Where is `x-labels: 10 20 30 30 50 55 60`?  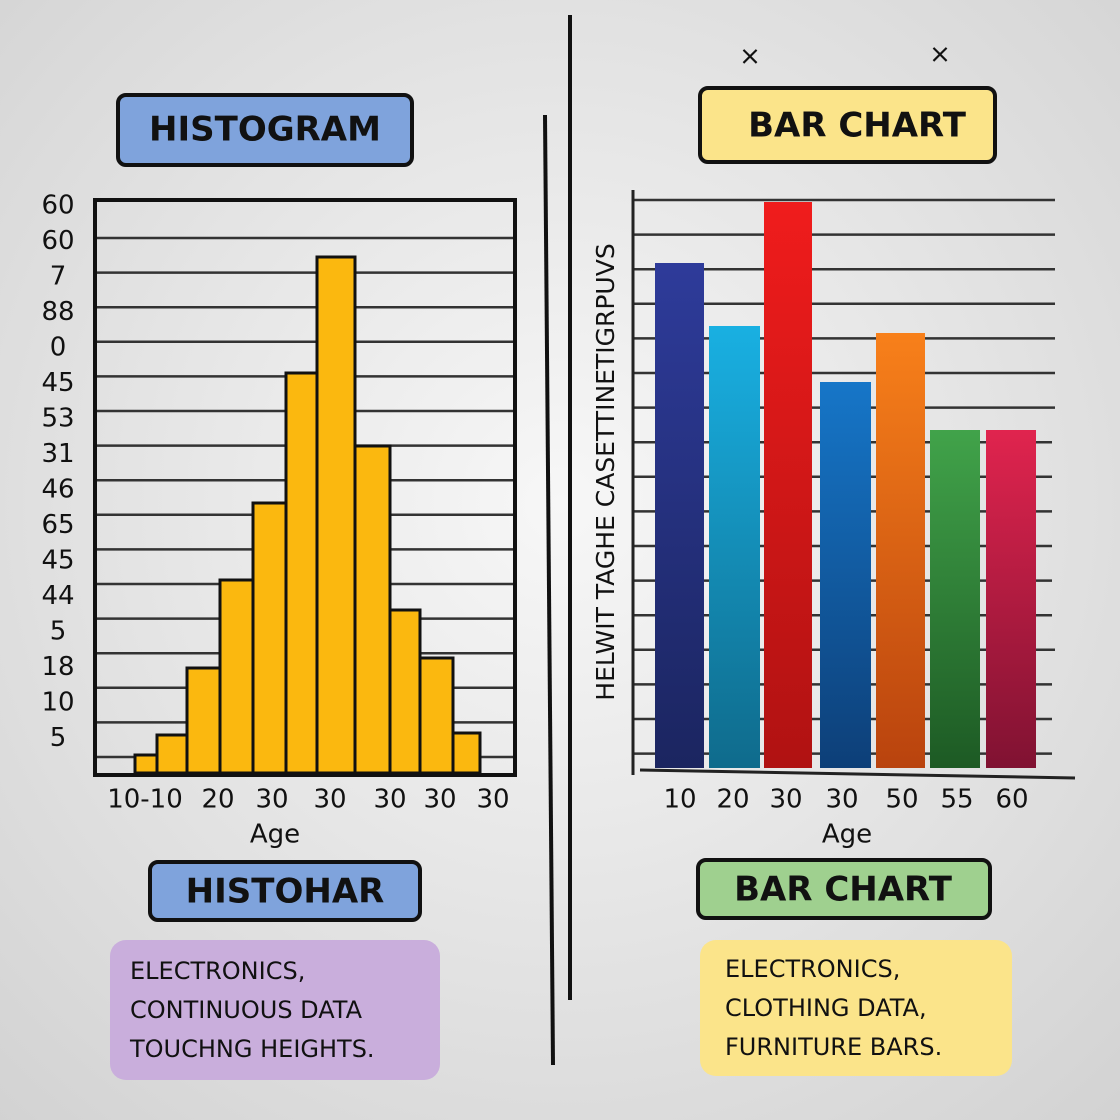
x-labels: 10 20 30 30 50 55 60 is located at coordinates (845, 800).